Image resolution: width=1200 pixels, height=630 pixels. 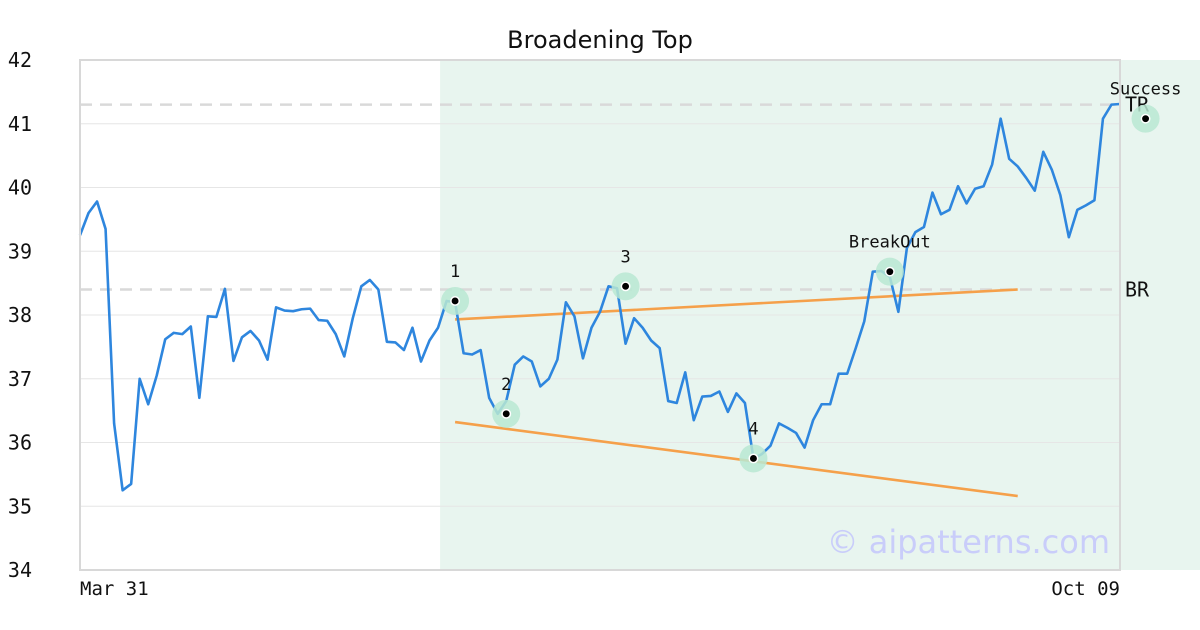 I want to click on level-label: BR, so click(x=1137, y=290).